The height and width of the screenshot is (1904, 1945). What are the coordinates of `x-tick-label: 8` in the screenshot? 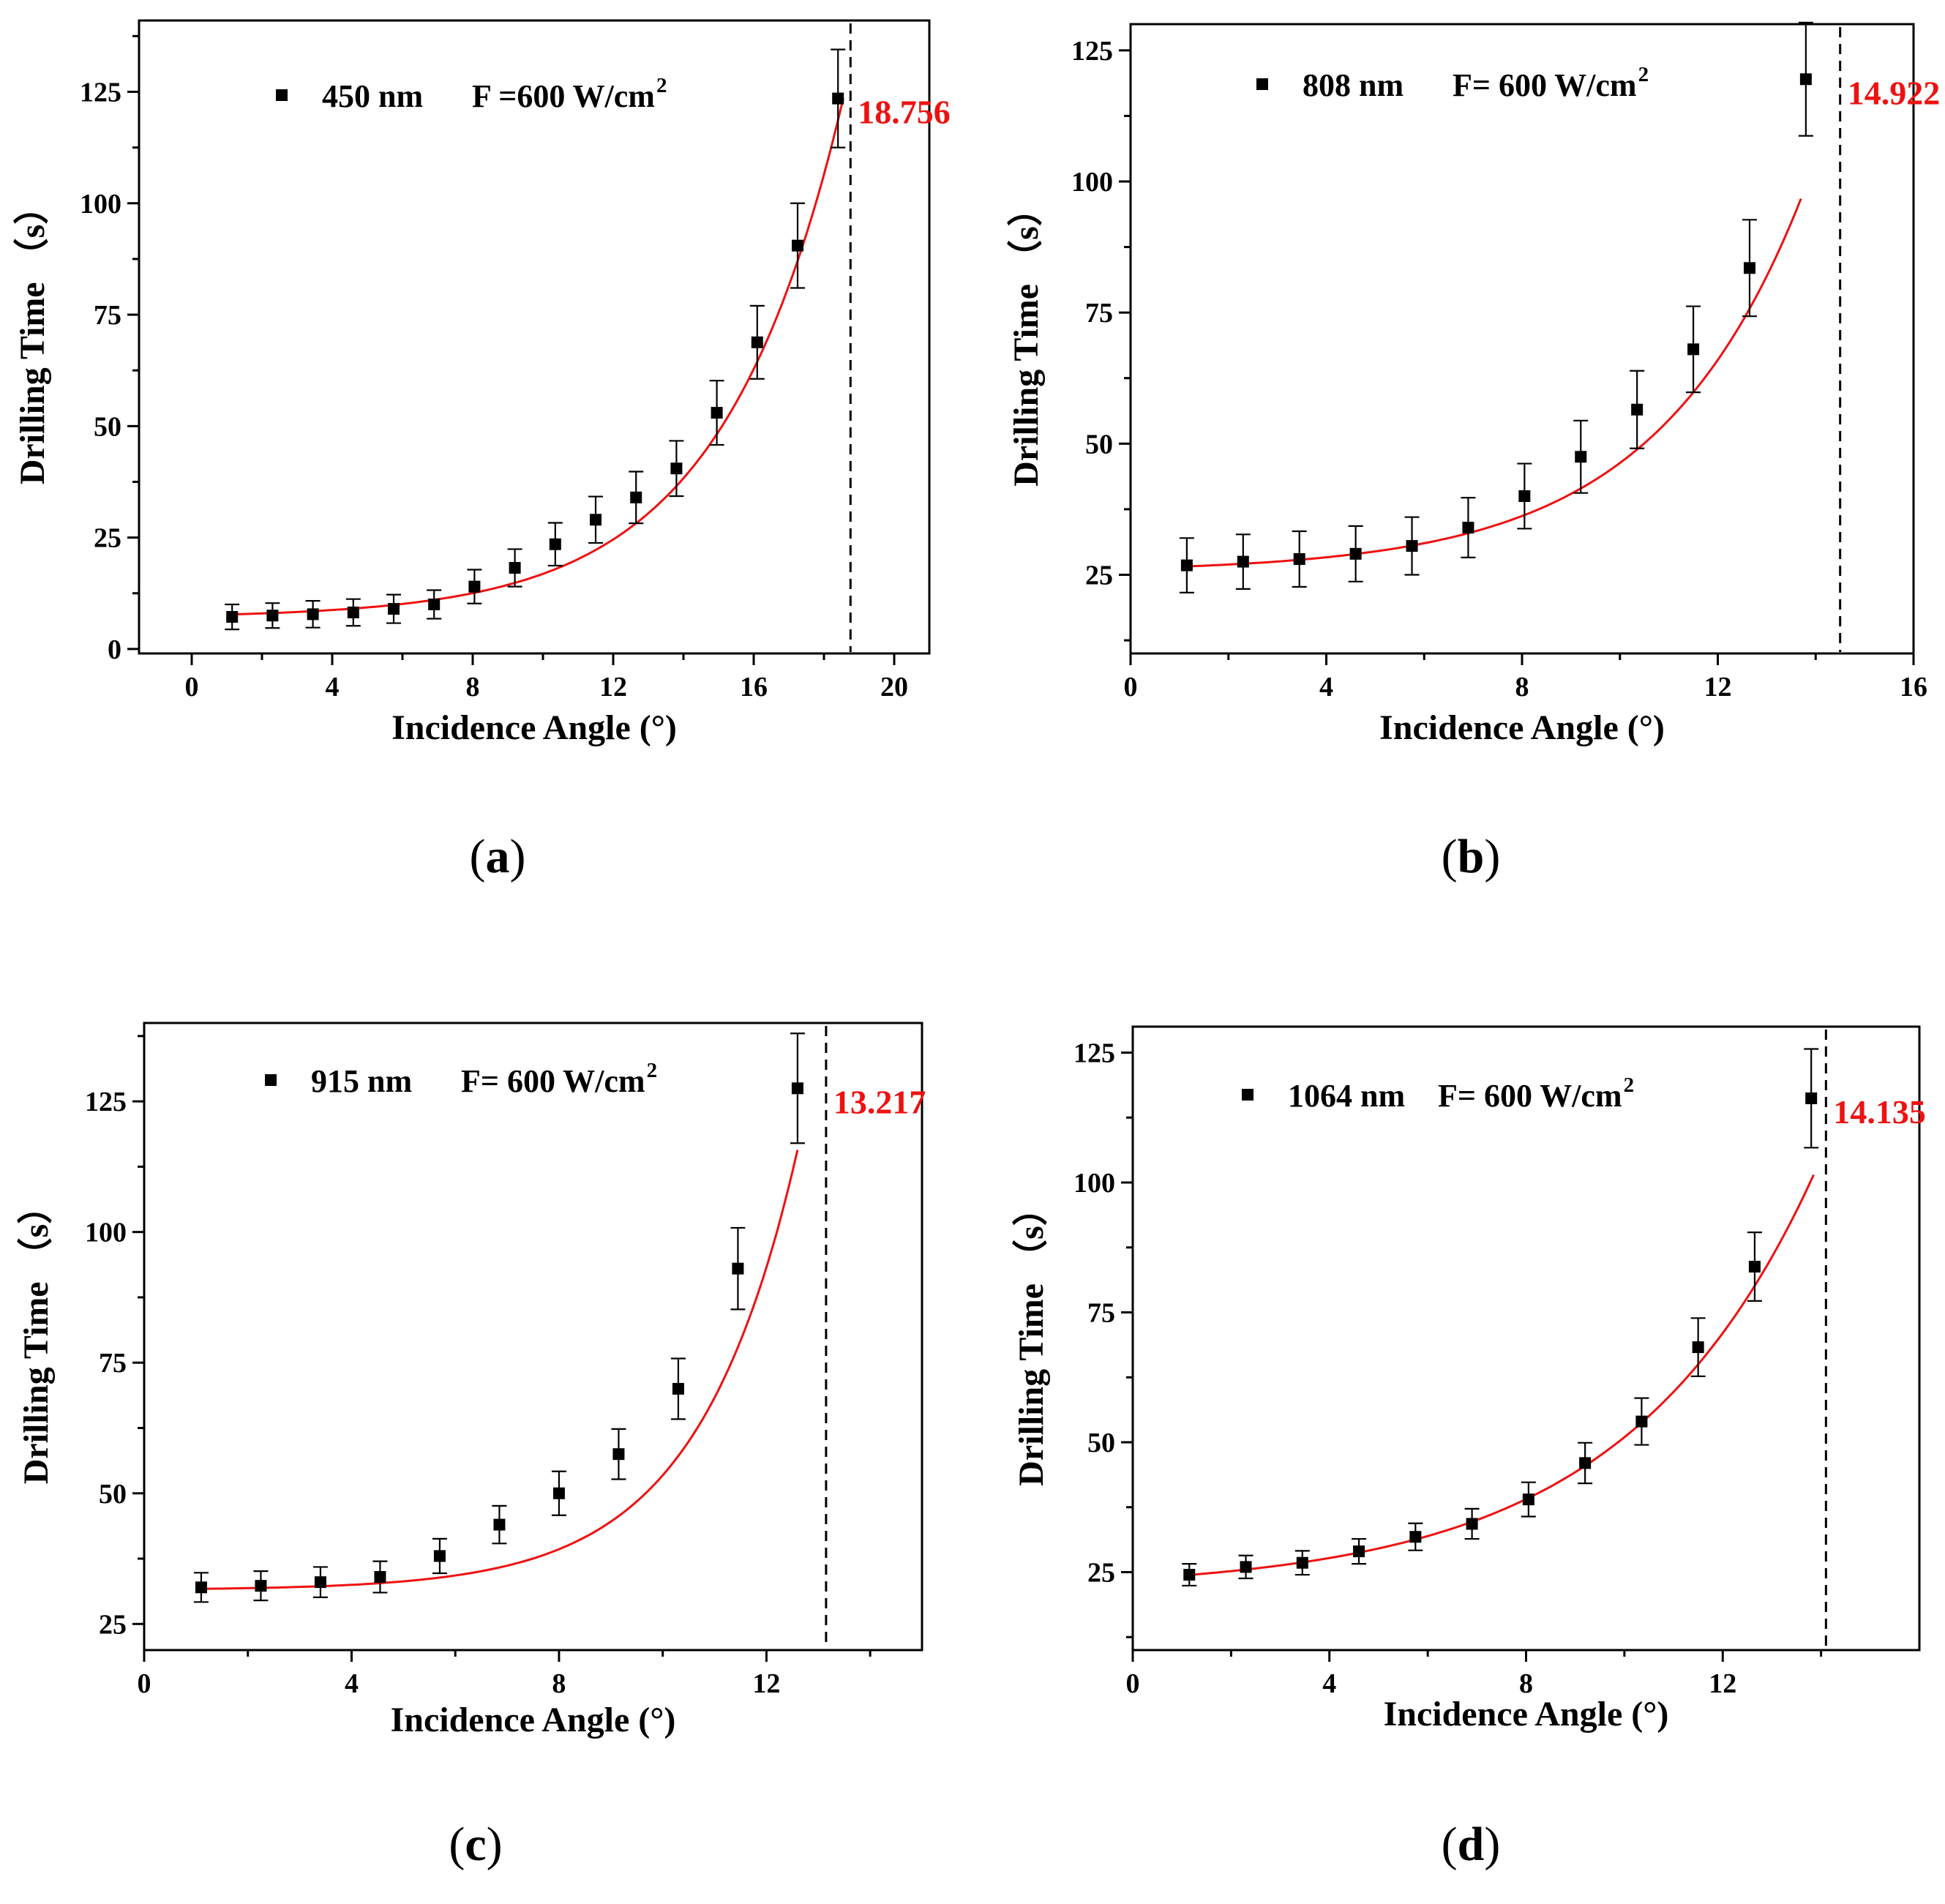 It's located at (473, 687).